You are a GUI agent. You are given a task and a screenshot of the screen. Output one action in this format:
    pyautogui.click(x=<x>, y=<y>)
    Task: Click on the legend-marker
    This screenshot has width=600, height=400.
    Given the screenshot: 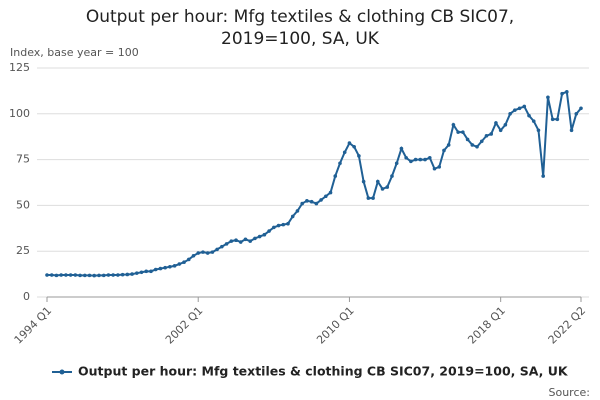 What is the action you would take?
    pyautogui.click(x=62, y=372)
    